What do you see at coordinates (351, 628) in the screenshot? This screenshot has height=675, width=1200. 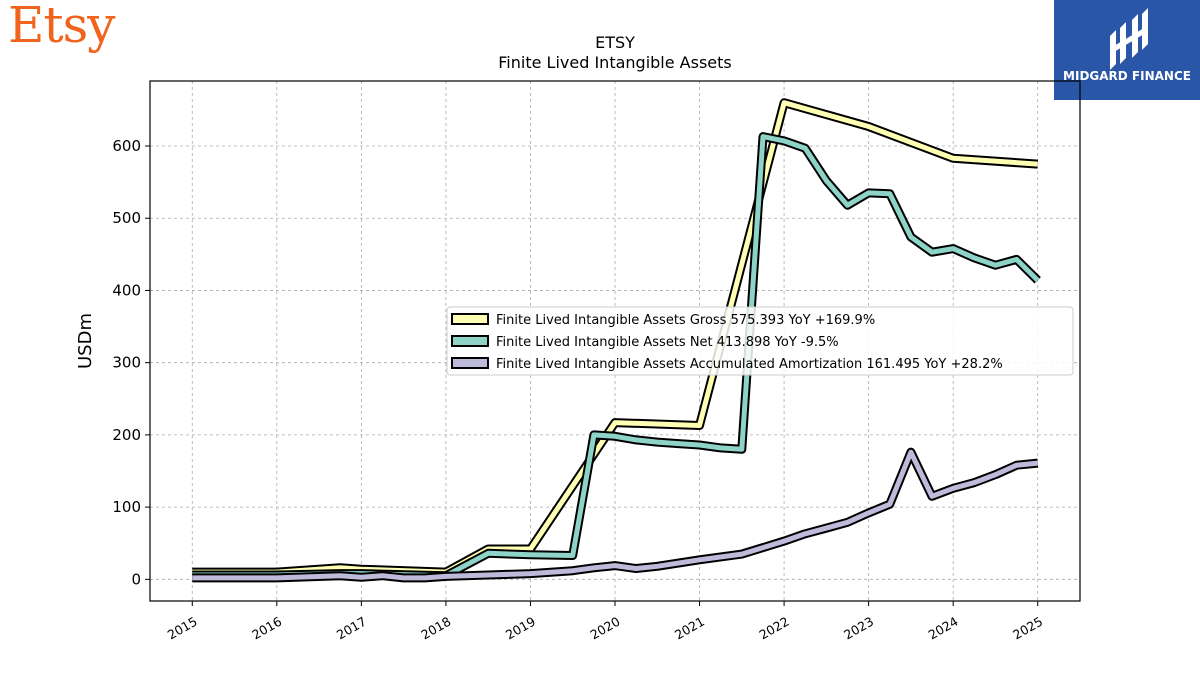 I see `x-tick-label: 2017` at bounding box center [351, 628].